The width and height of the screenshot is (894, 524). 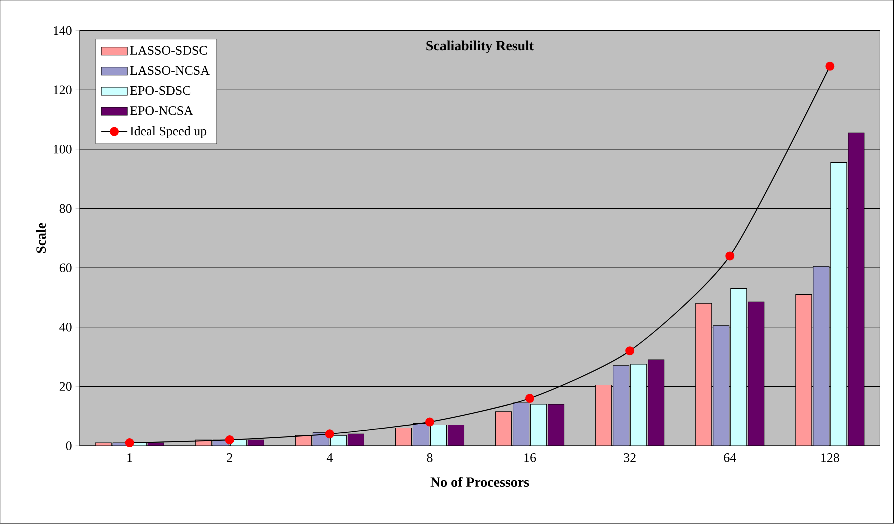 I want to click on y-tick-label: 60, so click(x=66, y=268).